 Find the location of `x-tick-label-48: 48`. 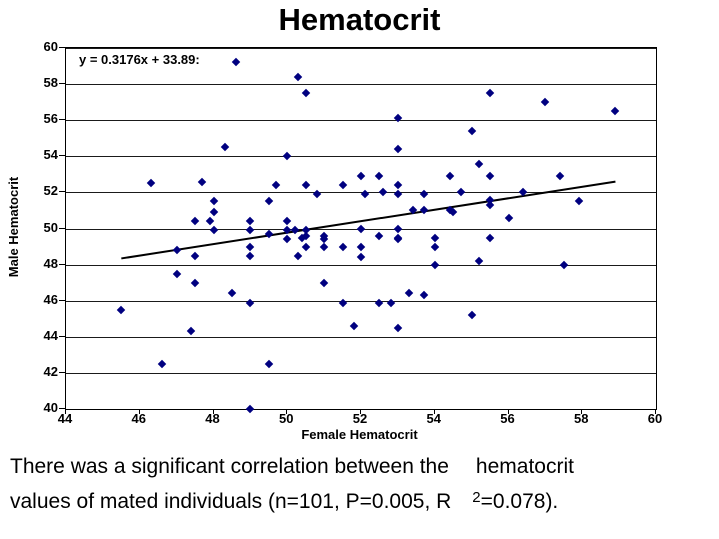

x-tick-label-48: 48 is located at coordinates (212, 418).